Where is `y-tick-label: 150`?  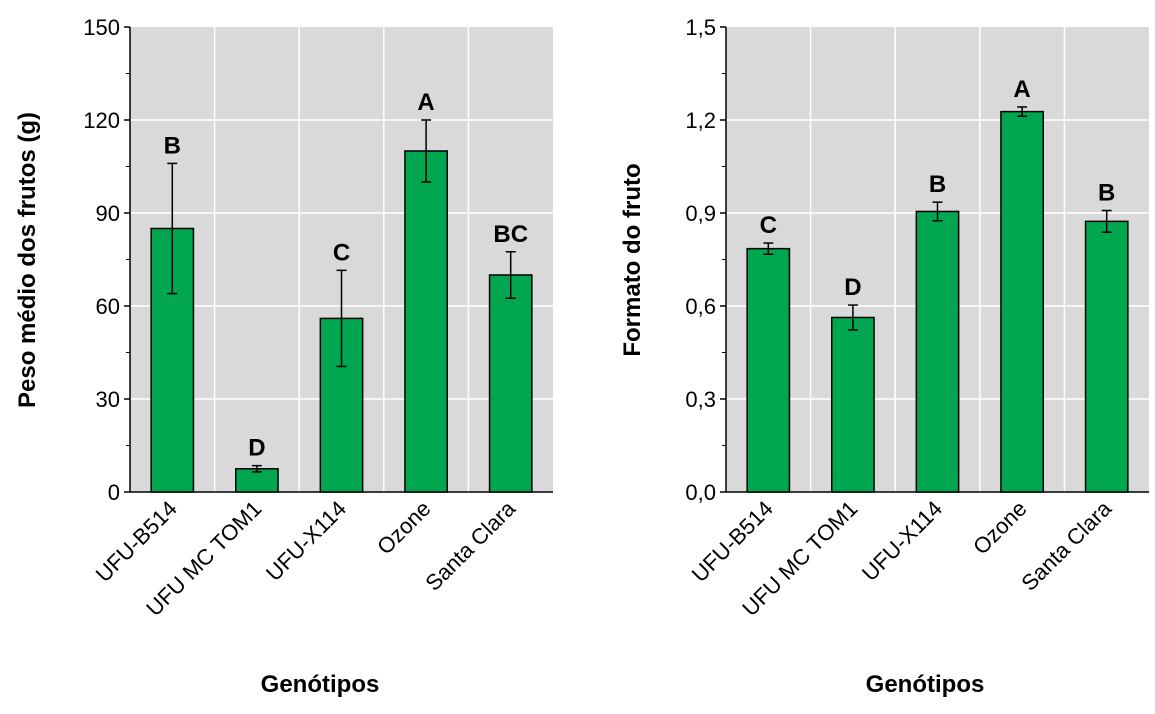
y-tick-label: 150 is located at coordinates (101, 27).